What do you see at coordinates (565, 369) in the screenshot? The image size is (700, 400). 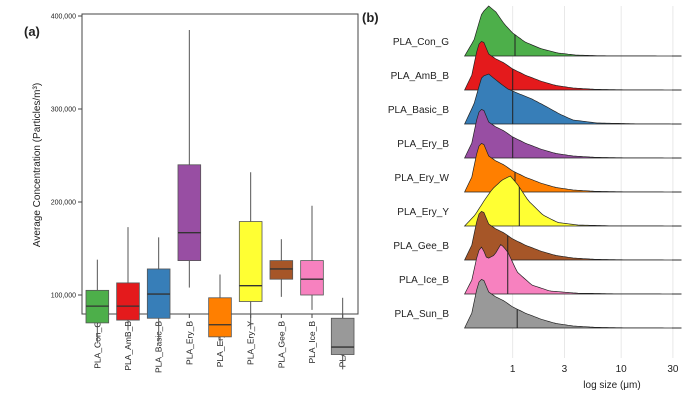 I see `x-tick-label: 3` at bounding box center [565, 369].